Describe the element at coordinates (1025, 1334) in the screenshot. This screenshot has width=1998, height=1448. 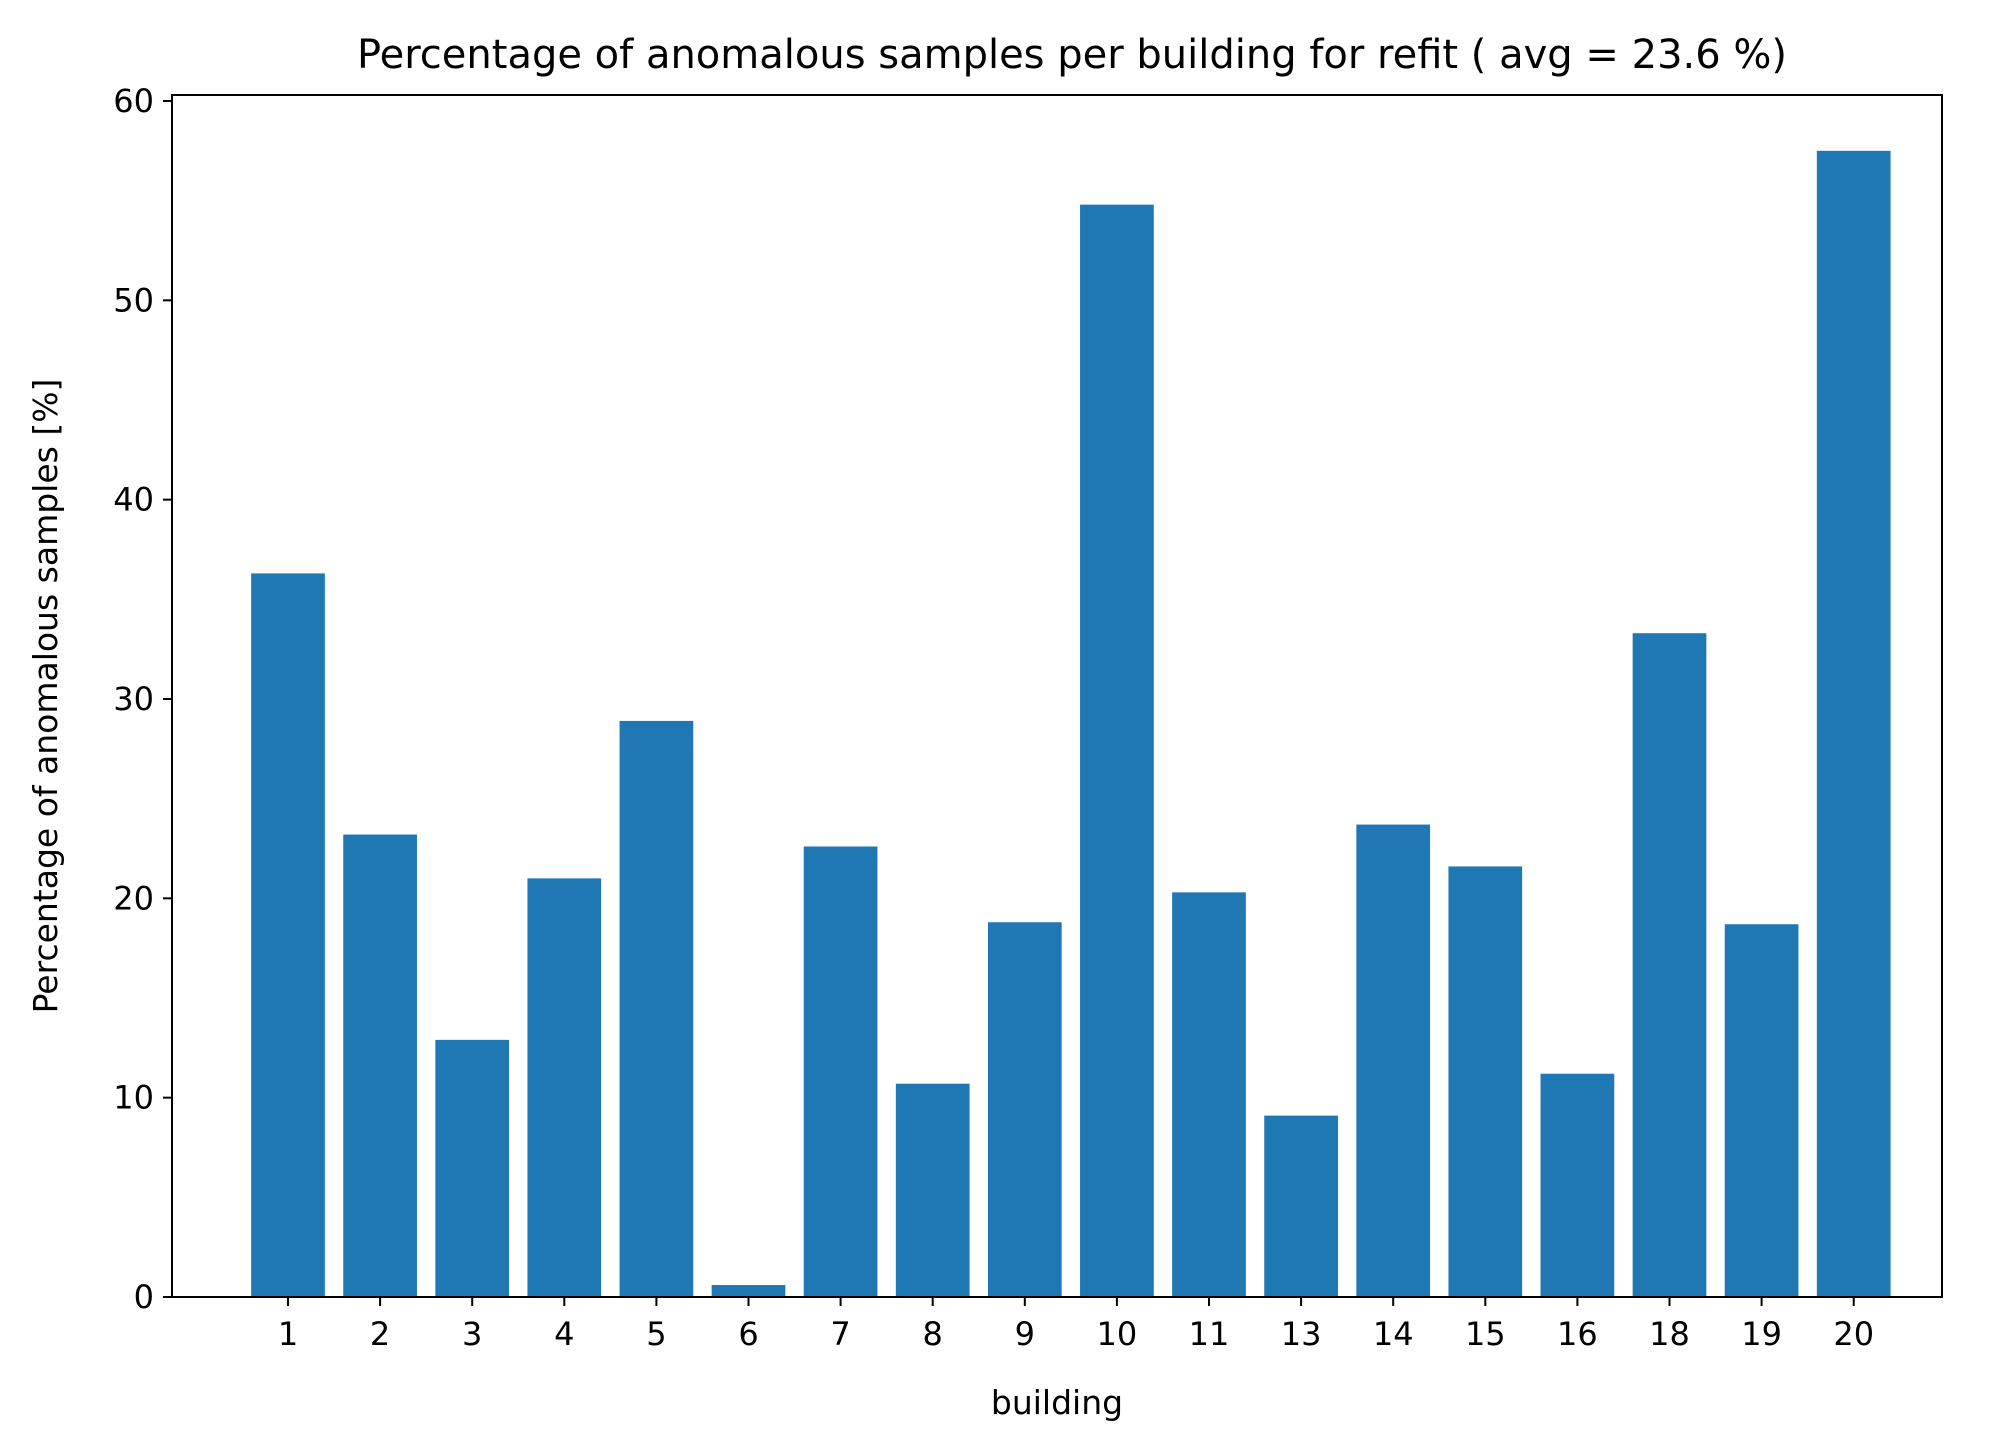
I see `x-tick-label-9: 9` at that location.